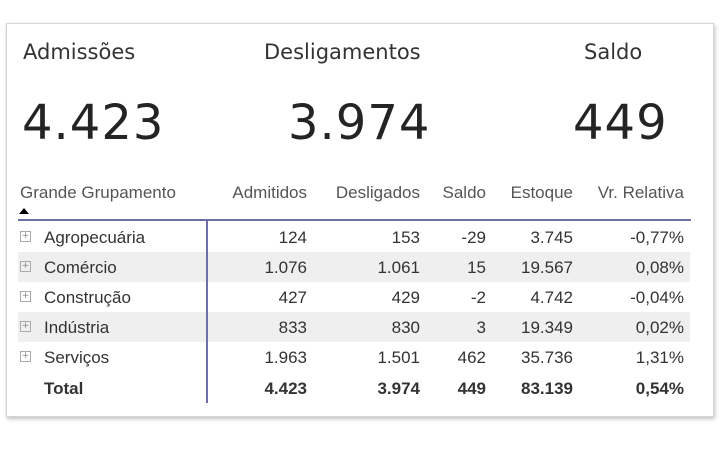 This screenshot has width=720, height=450. What do you see at coordinates (471, 388) in the screenshot?
I see `total-value: 449` at bounding box center [471, 388].